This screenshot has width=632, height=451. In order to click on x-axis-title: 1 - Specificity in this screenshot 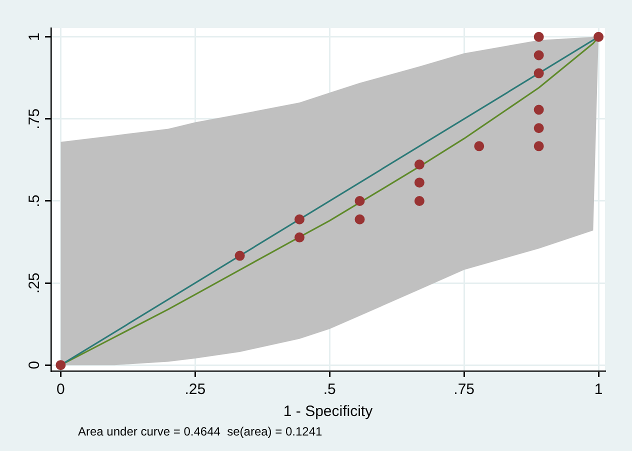, I will do `click(328, 411)`.